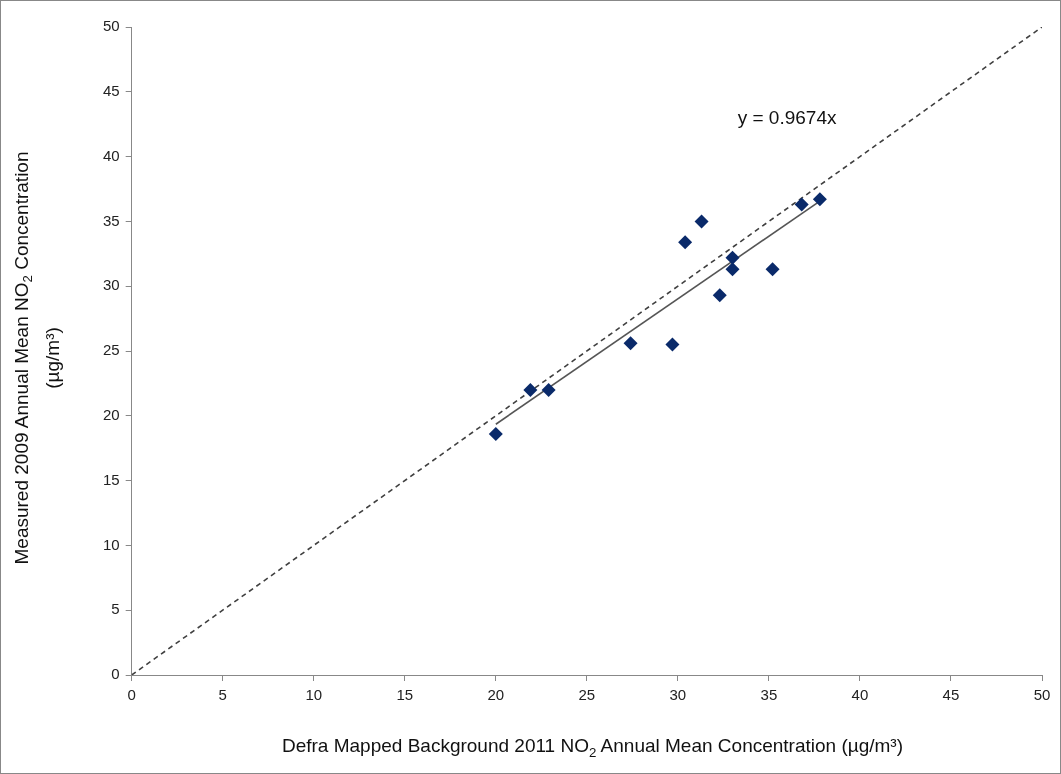 This screenshot has width=1061, height=774. Describe the element at coordinates (769, 695) in the screenshot. I see `x-tick-label: 35` at that location.